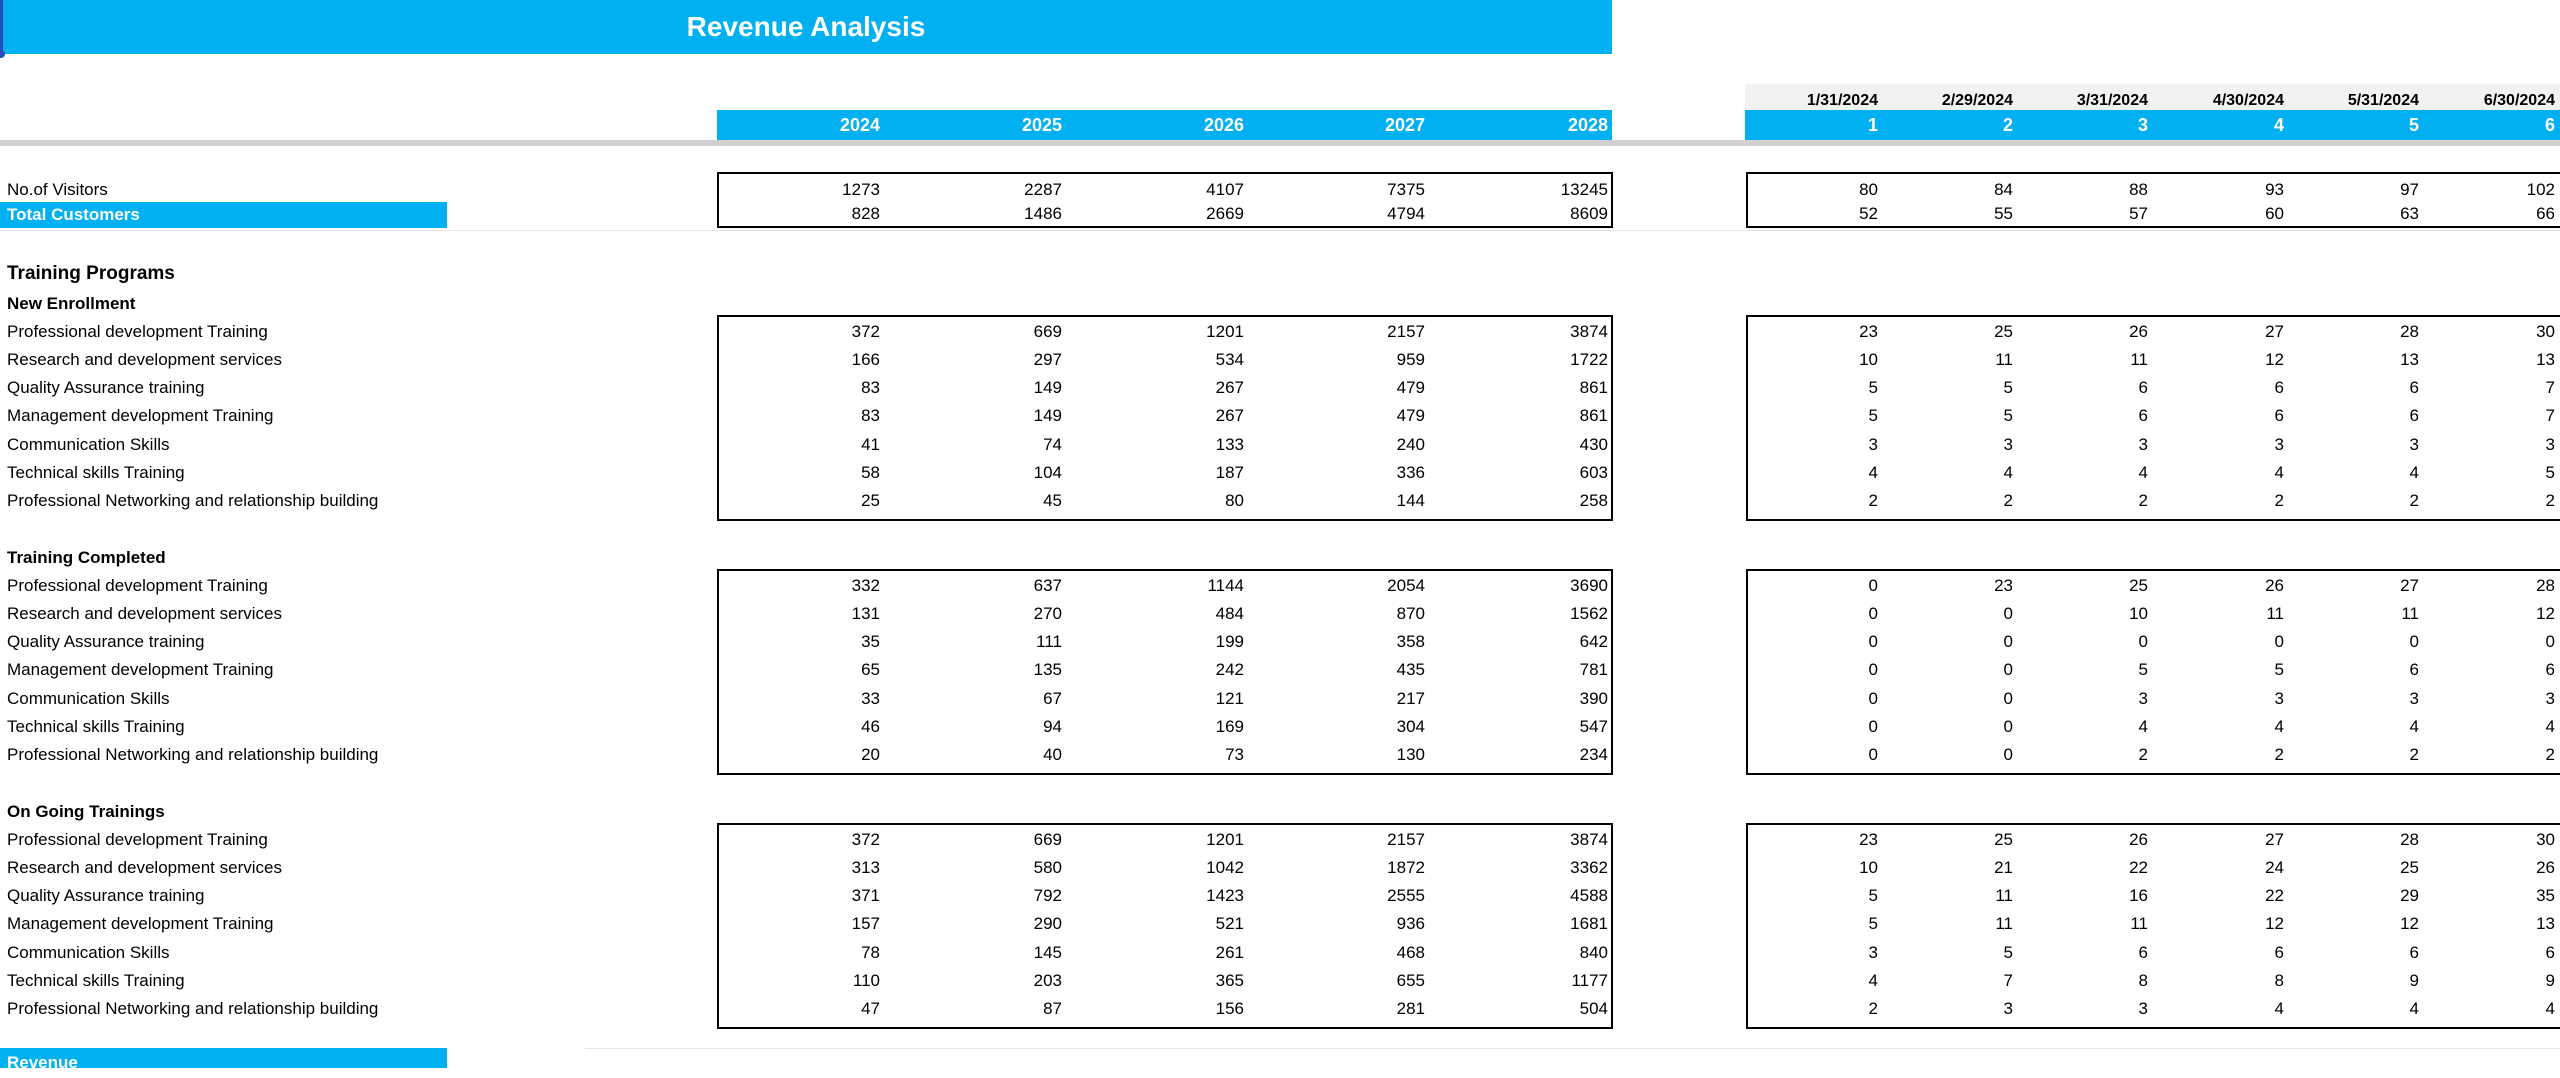 The image size is (2560, 1078). I want to click on year-value-cell: 4107, so click(1225, 189).